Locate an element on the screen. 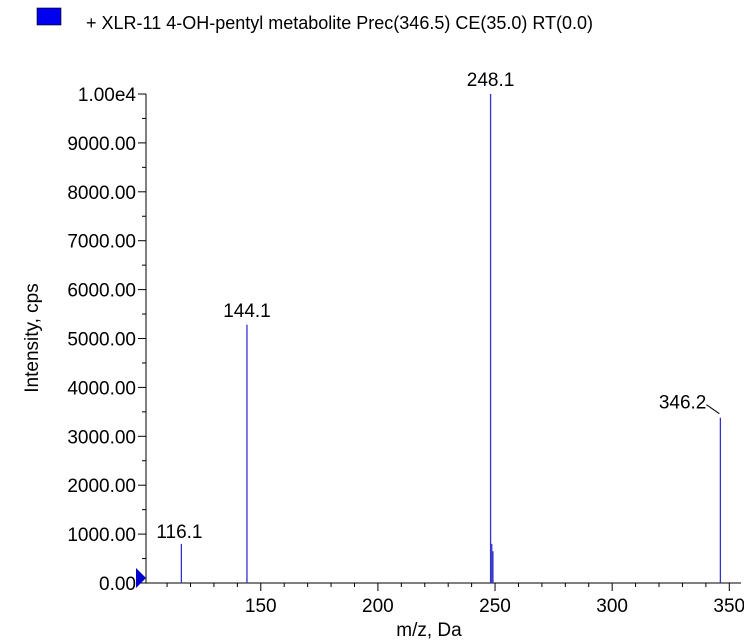 The height and width of the screenshot is (640, 744). peak-label: 346.2 is located at coordinates (683, 403).